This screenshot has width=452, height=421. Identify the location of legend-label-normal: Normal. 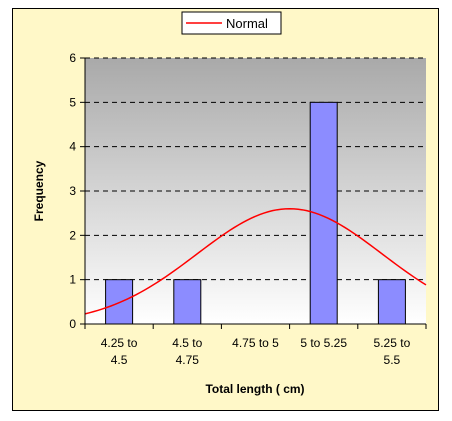
(247, 23).